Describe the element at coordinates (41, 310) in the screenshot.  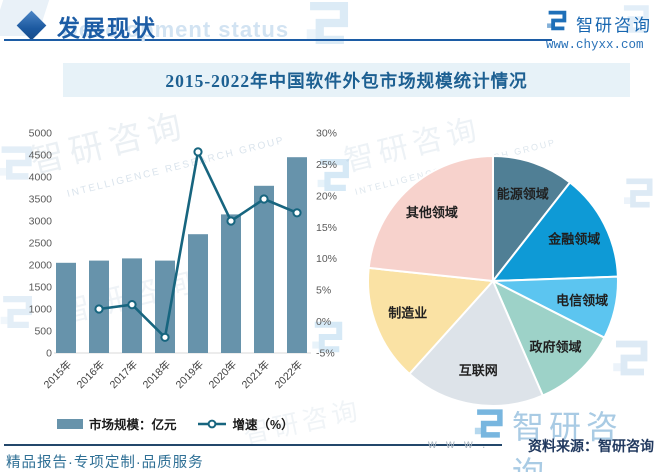
I see `svg-text: 1000` at that location.